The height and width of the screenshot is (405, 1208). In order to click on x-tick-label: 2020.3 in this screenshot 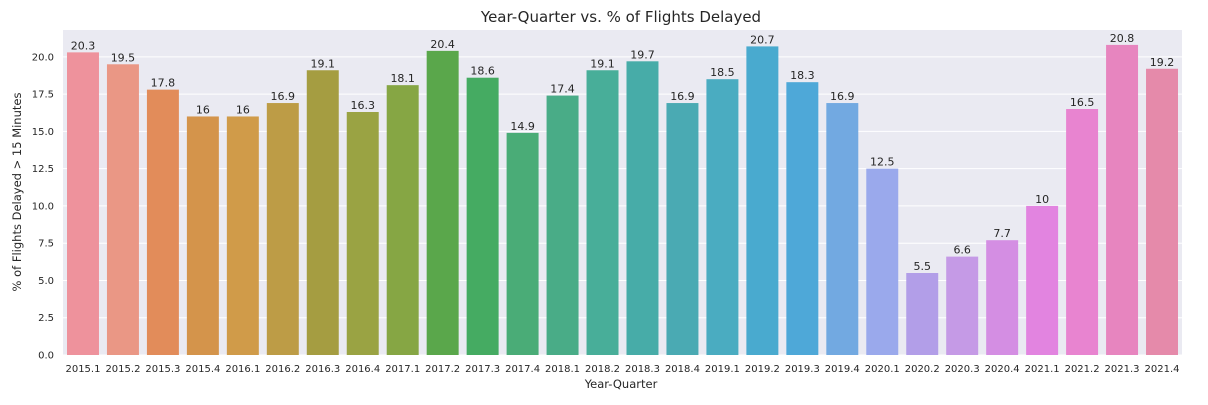, I will do `click(962, 369)`.